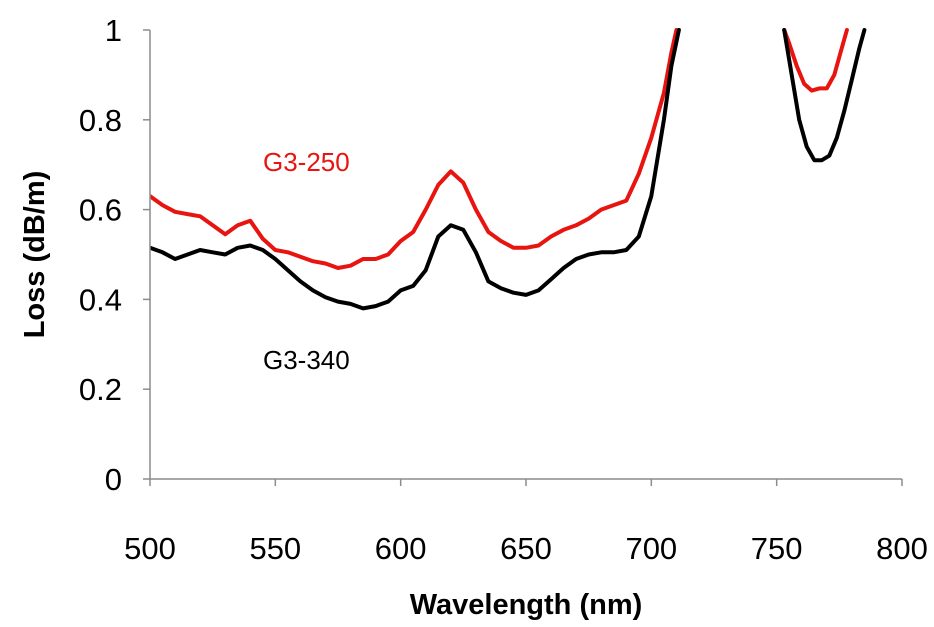 The image size is (934, 627). I want to click on y-tick-label: 1, so click(113, 30).